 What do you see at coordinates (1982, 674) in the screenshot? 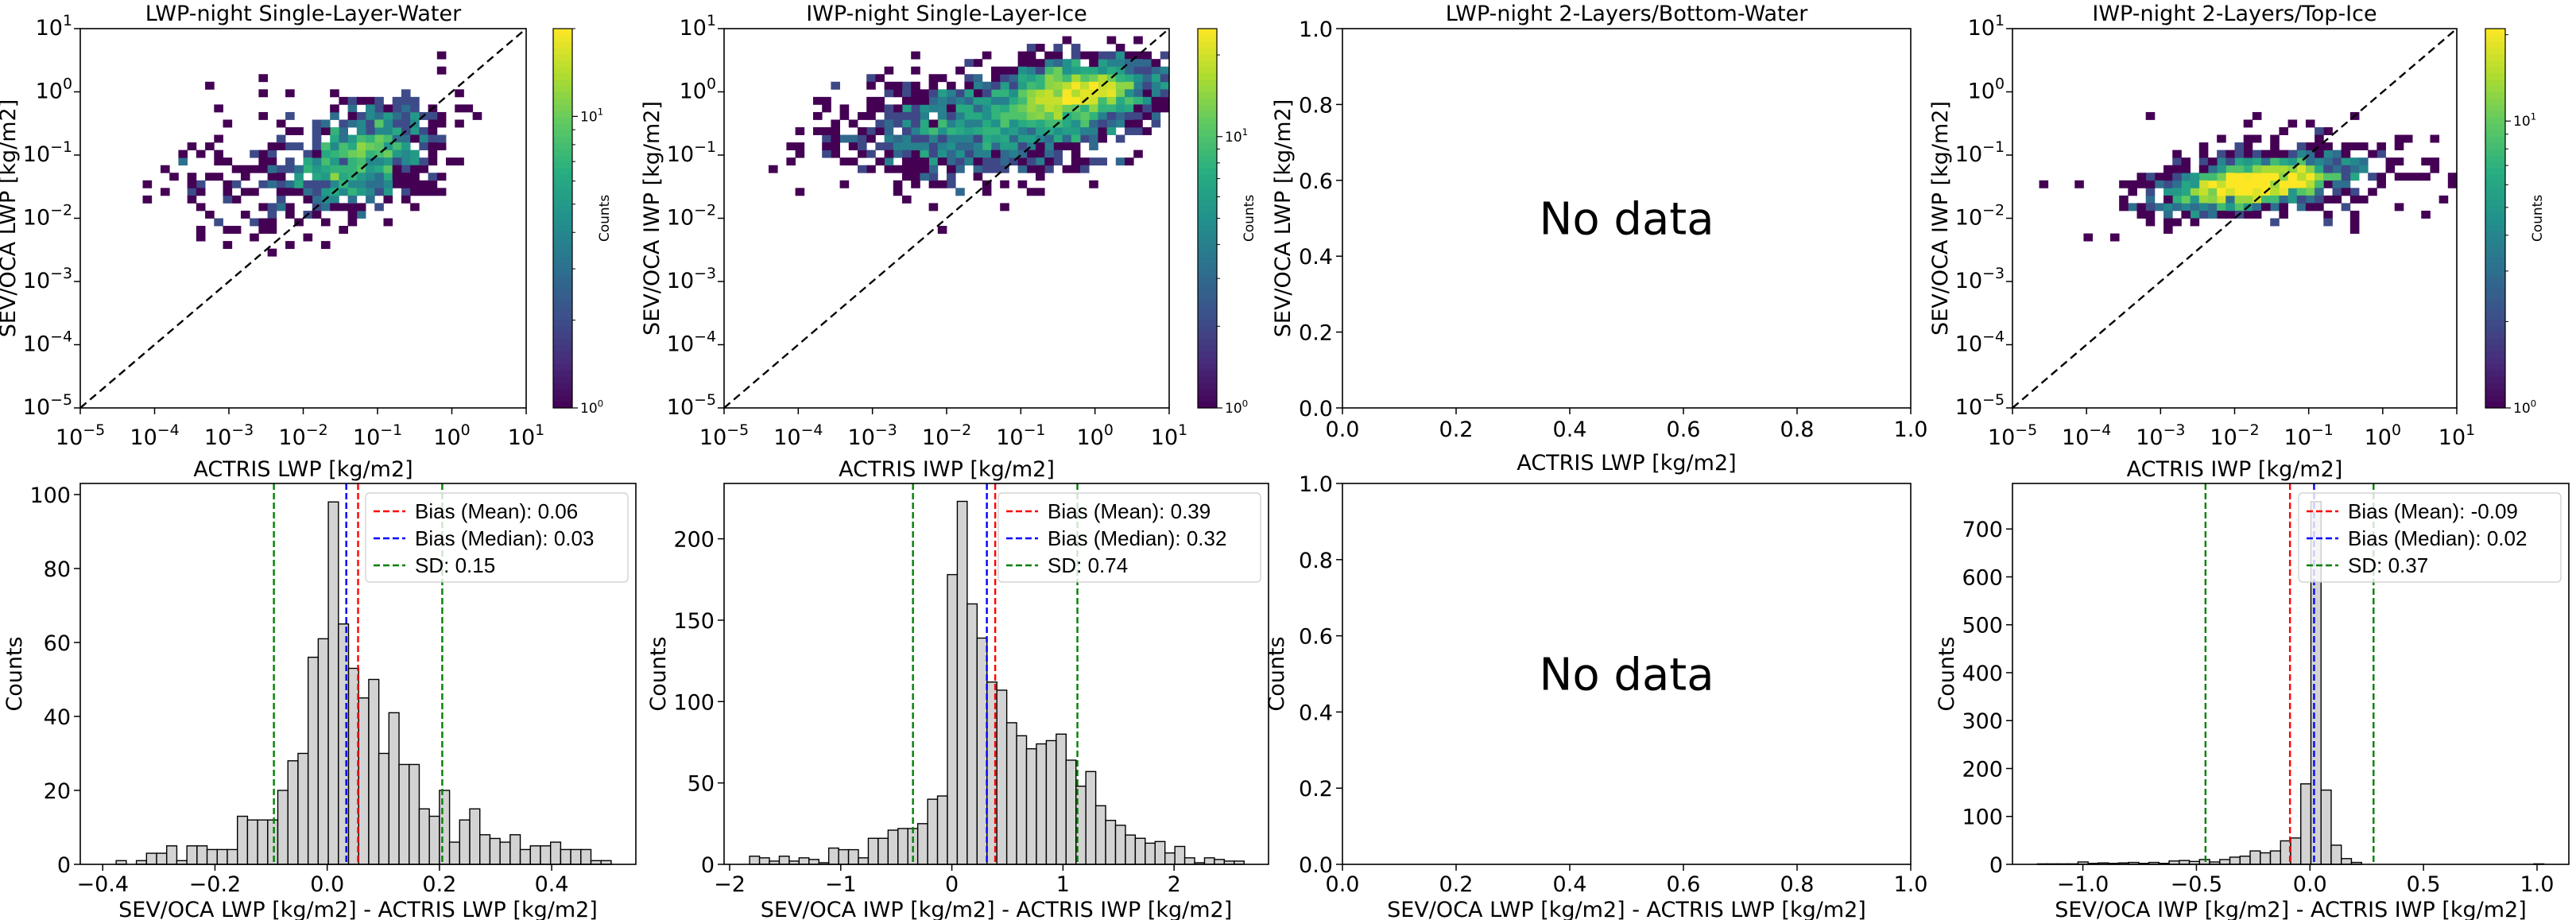
I see `y-tick-label: 400` at bounding box center [1982, 674].